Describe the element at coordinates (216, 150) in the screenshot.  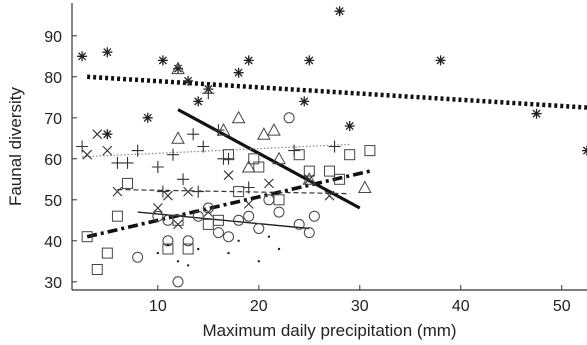
I see `fit-line-plus` at that location.